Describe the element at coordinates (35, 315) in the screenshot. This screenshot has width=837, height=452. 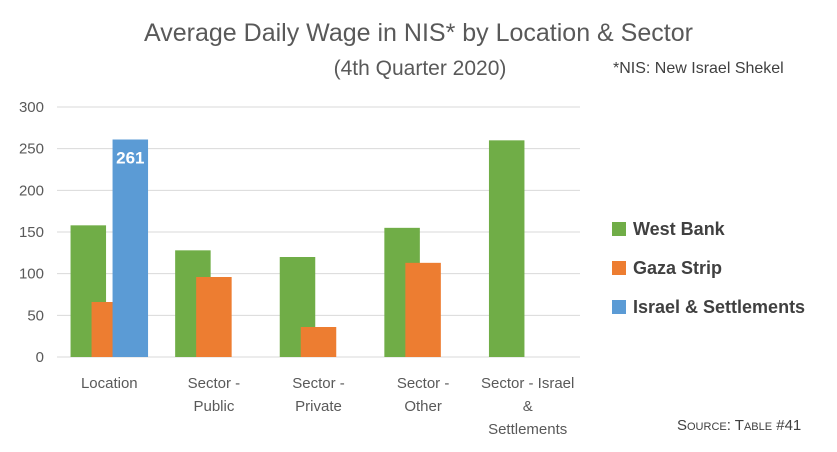
I see `y-tick-label: 50` at that location.